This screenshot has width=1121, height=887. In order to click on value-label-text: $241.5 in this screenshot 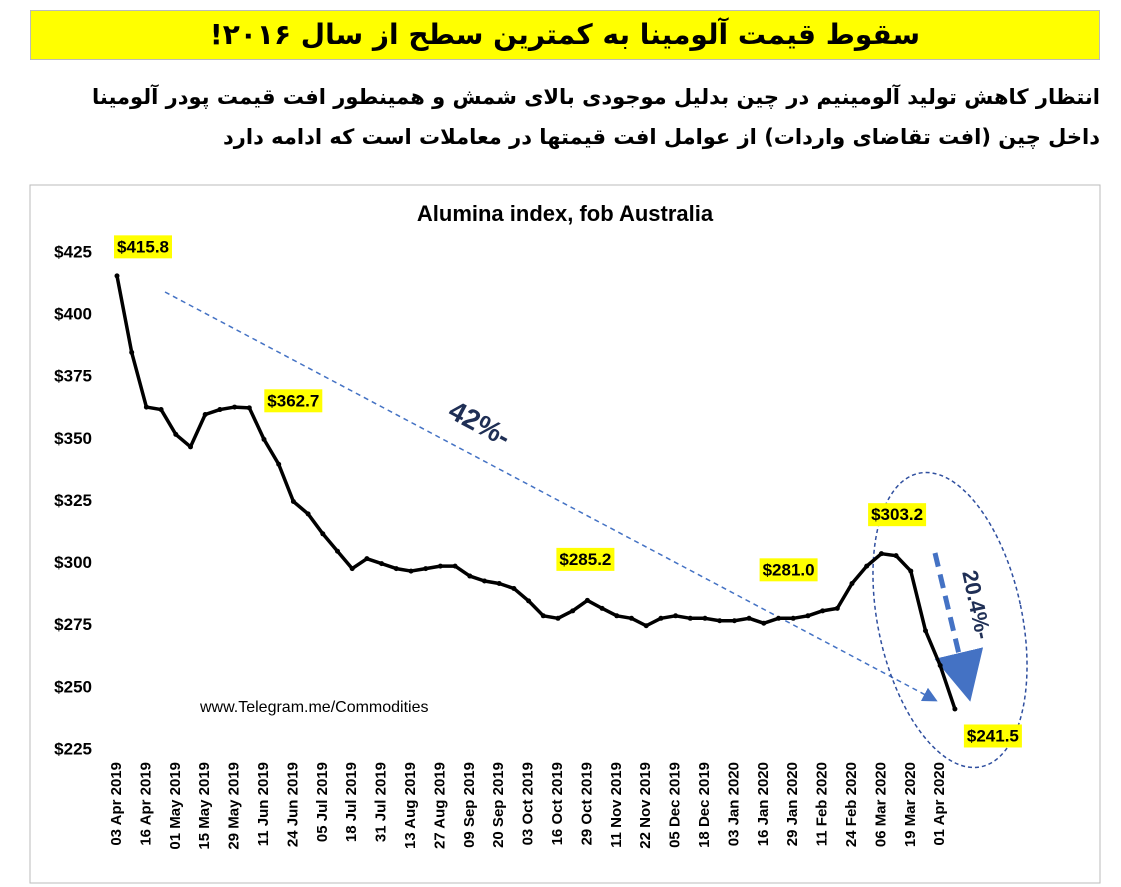, I will do `click(993, 735)`.